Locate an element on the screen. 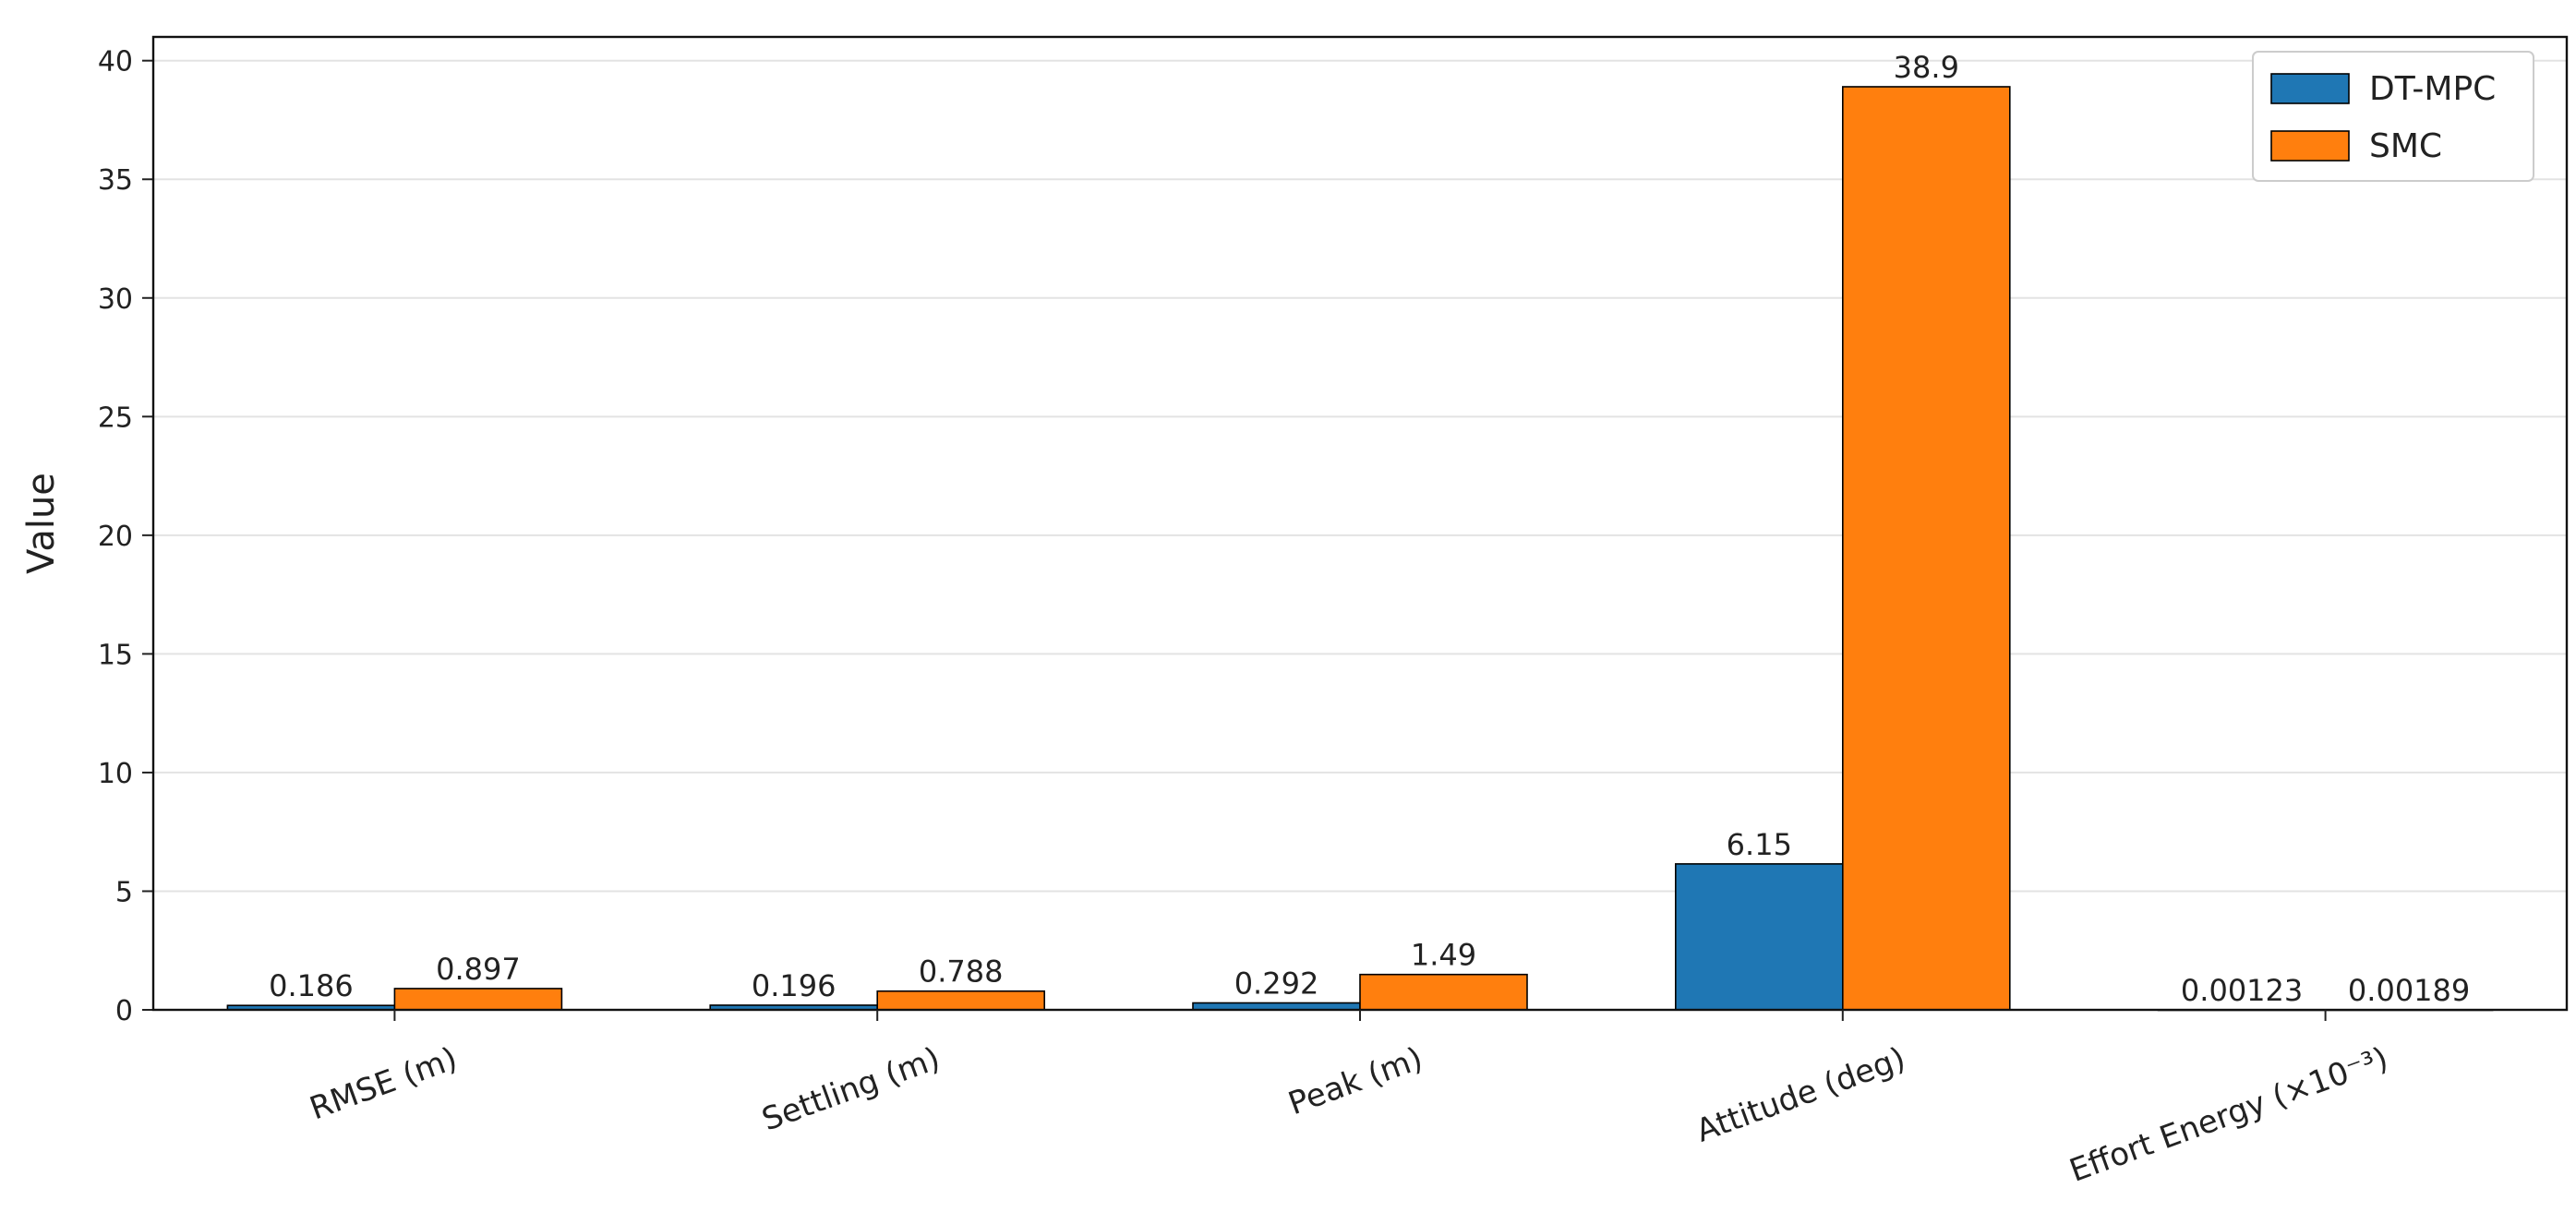  x-tick-label: RMSE (m) is located at coordinates (383, 1084).